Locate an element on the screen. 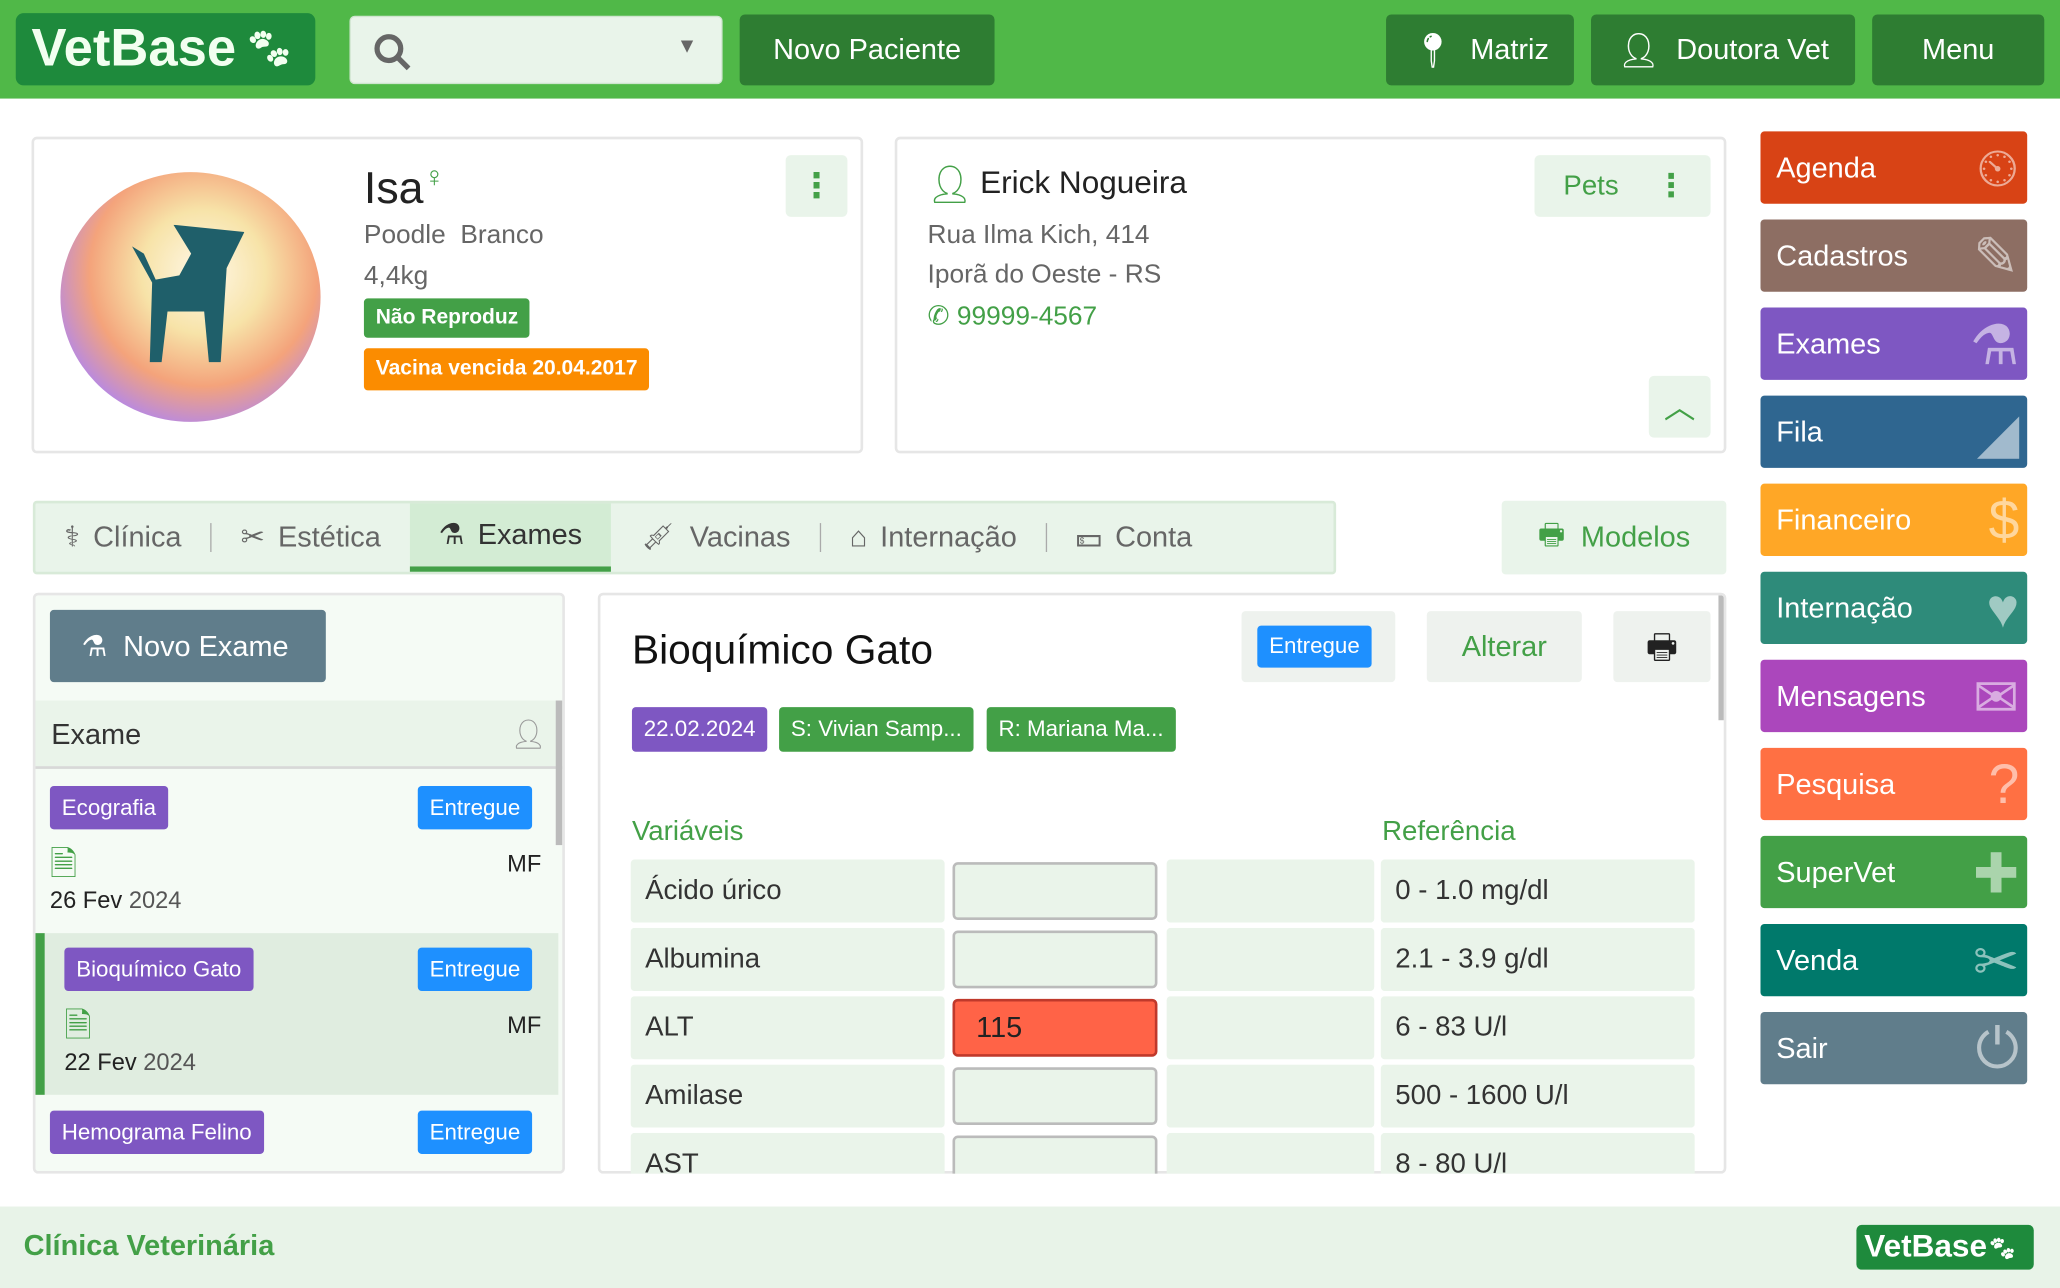 Image resolution: width=2060 pixels, height=1288 pixels. print-icon: 🖶 is located at coordinates (1662, 647).